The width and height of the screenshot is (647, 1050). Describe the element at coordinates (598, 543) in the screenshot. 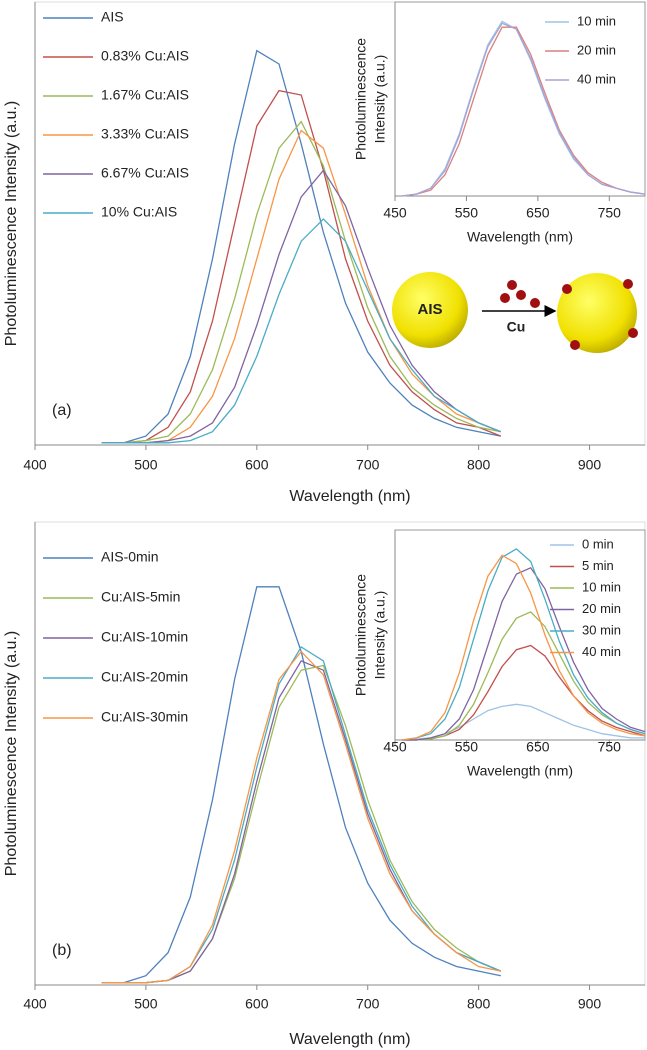

I see `legend-label: 0 min` at that location.